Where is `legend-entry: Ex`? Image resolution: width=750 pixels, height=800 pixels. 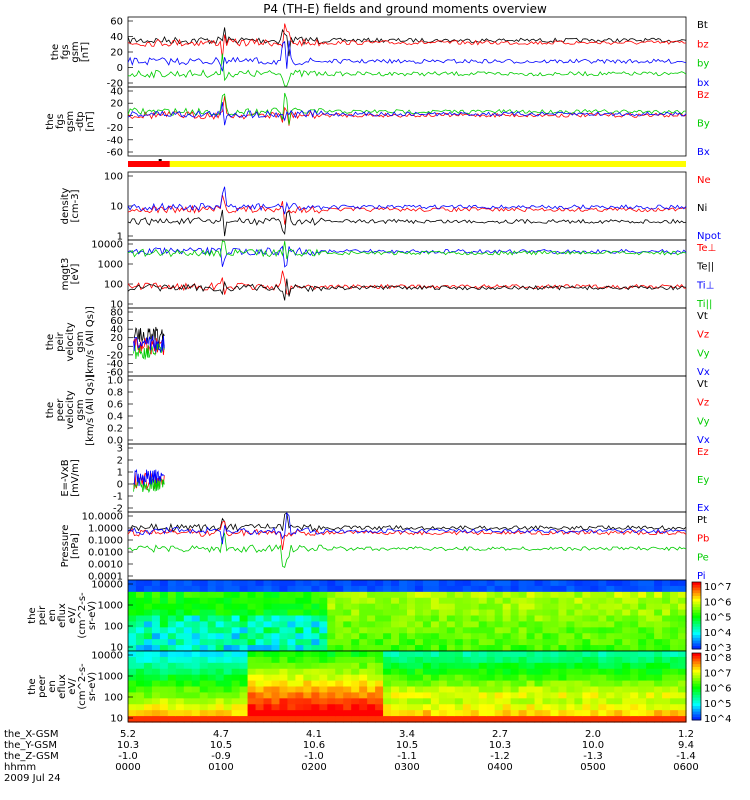 legend-entry: Ex is located at coordinates (703, 508).